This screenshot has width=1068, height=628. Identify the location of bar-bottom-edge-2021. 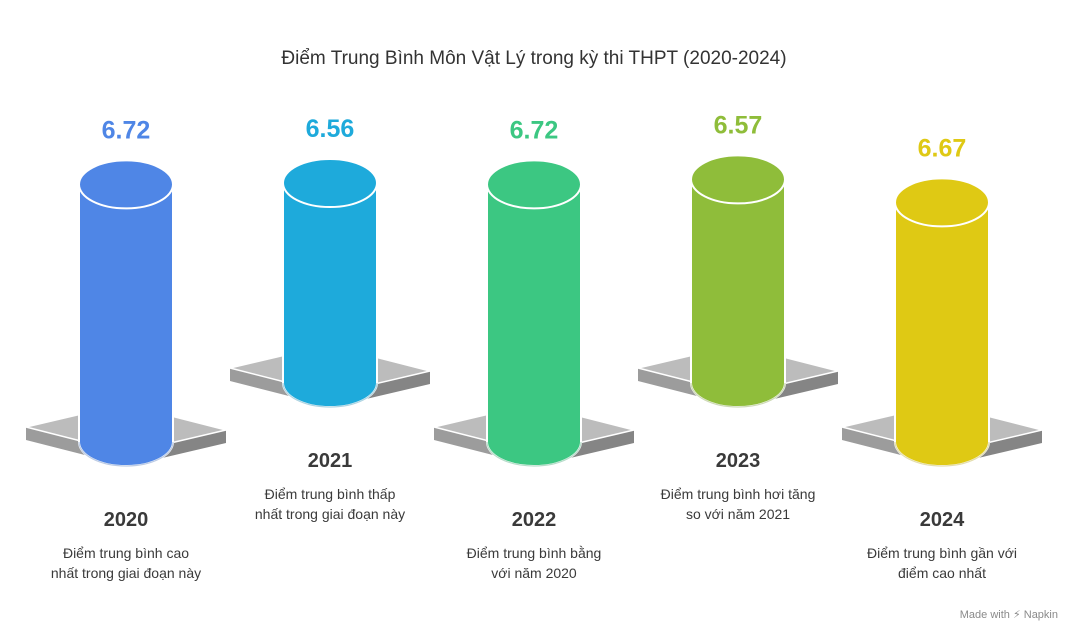
(330, 395).